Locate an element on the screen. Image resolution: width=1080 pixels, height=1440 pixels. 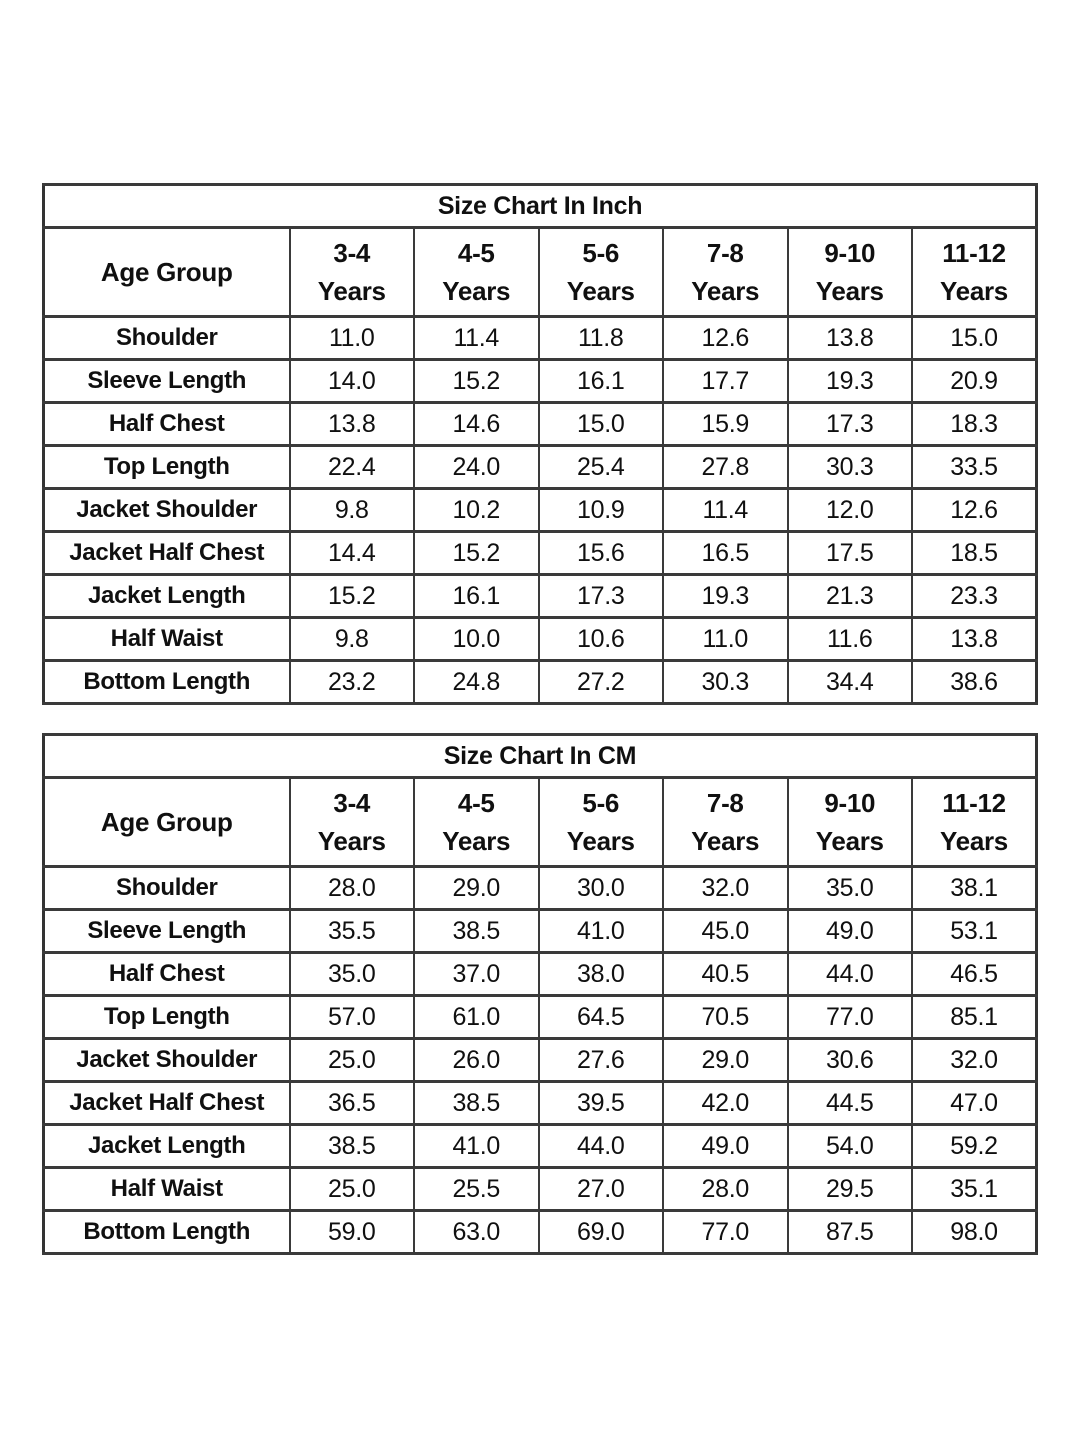
size-value: 29.0 is located at coordinates (725, 1060).